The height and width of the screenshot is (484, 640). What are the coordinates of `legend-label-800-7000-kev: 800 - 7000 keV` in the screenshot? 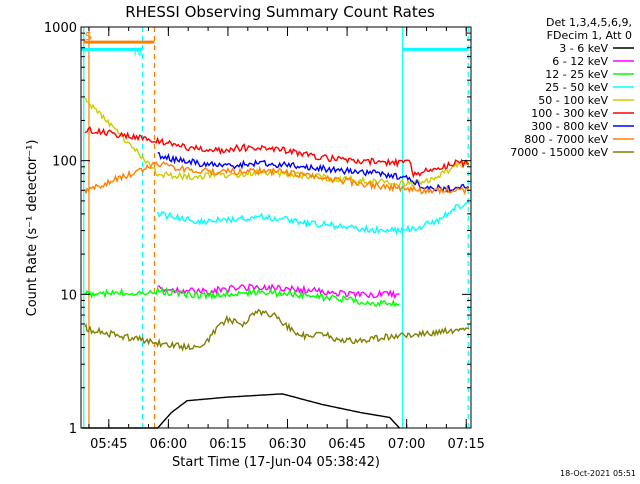 It's located at (566, 139).